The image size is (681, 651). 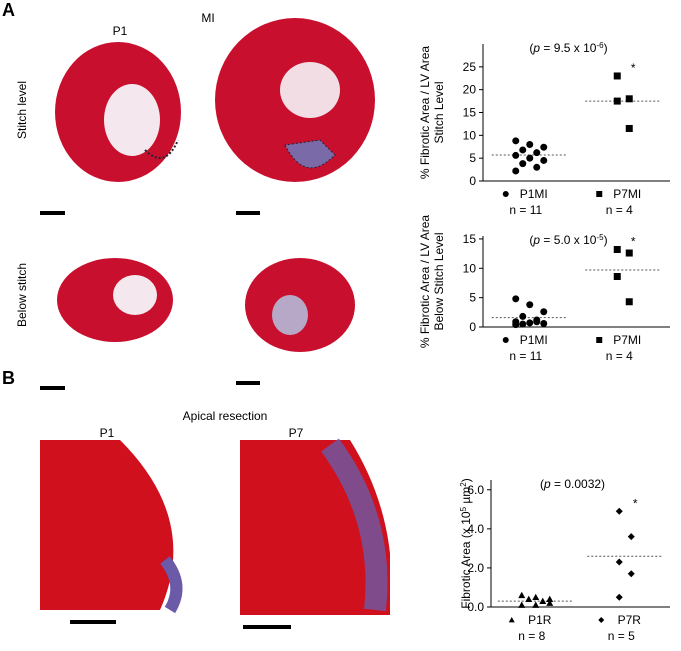 What do you see at coordinates (472, 298) in the screenshot?
I see `y-tick-label: 5` at bounding box center [472, 298].